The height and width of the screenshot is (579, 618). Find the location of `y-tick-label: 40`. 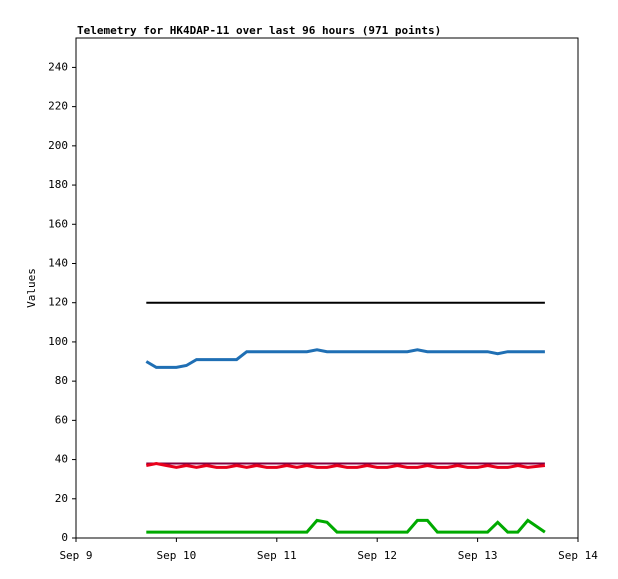

y-tick-label: 40 is located at coordinates (61, 459).